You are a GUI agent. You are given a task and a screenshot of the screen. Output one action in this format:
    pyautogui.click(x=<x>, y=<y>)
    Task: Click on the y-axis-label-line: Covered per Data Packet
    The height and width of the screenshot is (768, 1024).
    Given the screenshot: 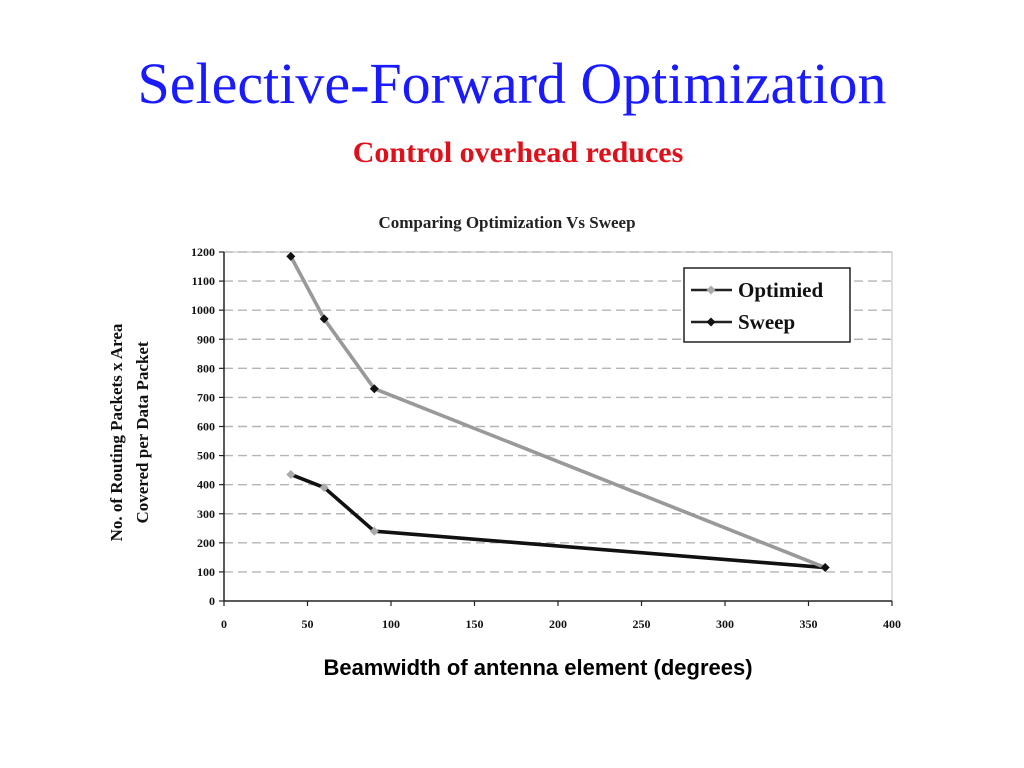 What is the action you would take?
    pyautogui.click(x=142, y=432)
    